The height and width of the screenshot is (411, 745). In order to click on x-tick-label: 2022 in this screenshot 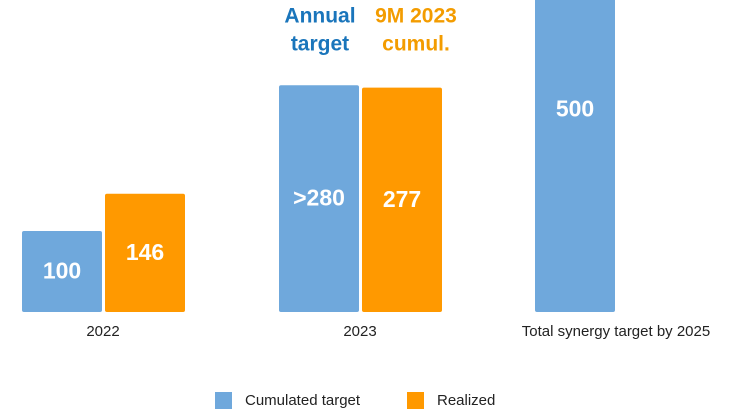, I will do `click(102, 331)`.